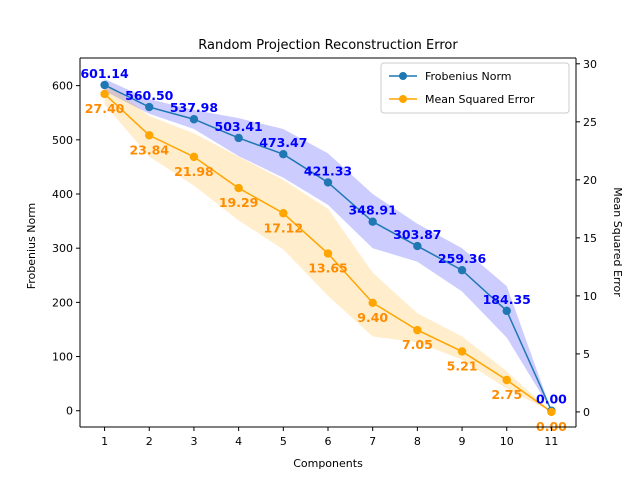  What do you see at coordinates (104, 73) in the screenshot?
I see `frobenius-data-label: 601.14` at bounding box center [104, 73].